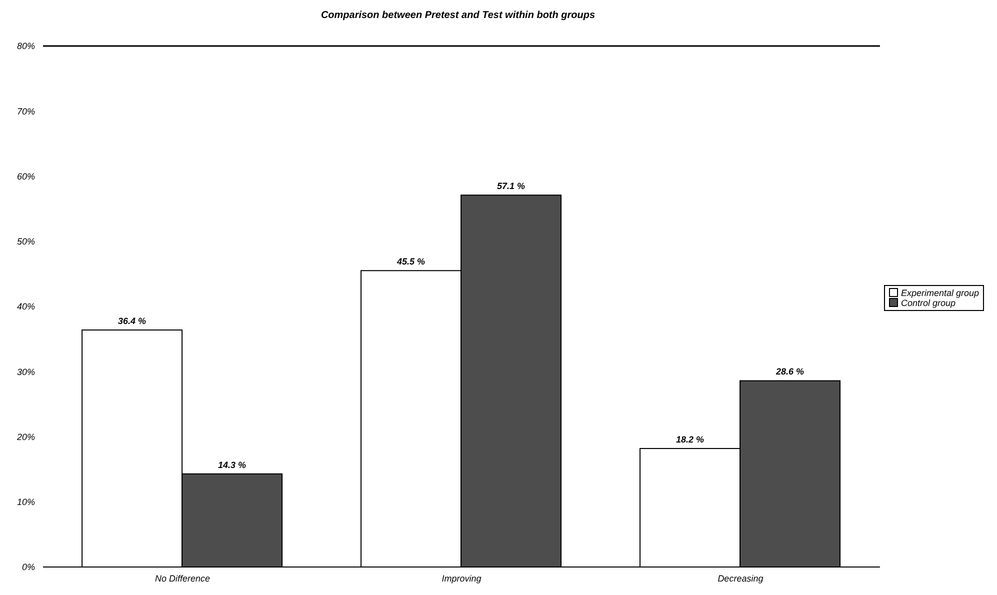  I want to click on y-tick-label: 30%, so click(25, 371).